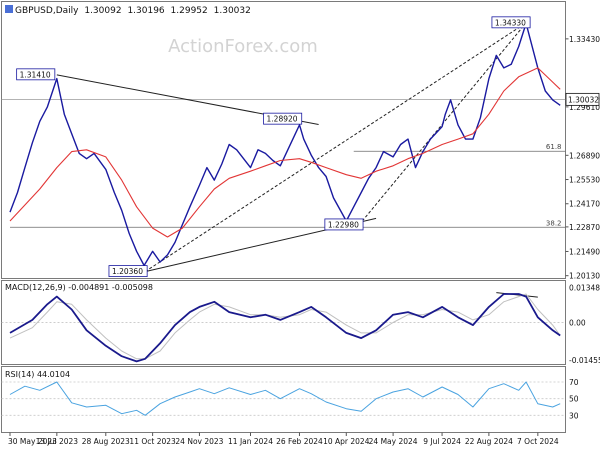  I want to click on price-y-tick-label: 1.26890, so click(584, 155).